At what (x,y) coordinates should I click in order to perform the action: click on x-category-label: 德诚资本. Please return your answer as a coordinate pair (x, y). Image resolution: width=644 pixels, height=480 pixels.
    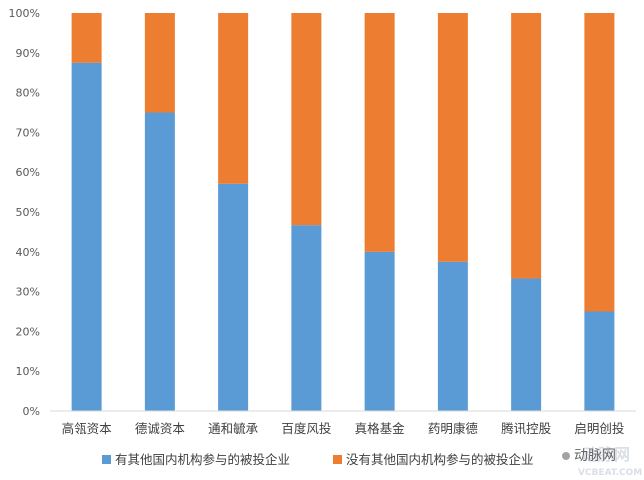
    Looking at the image, I should click on (160, 428).